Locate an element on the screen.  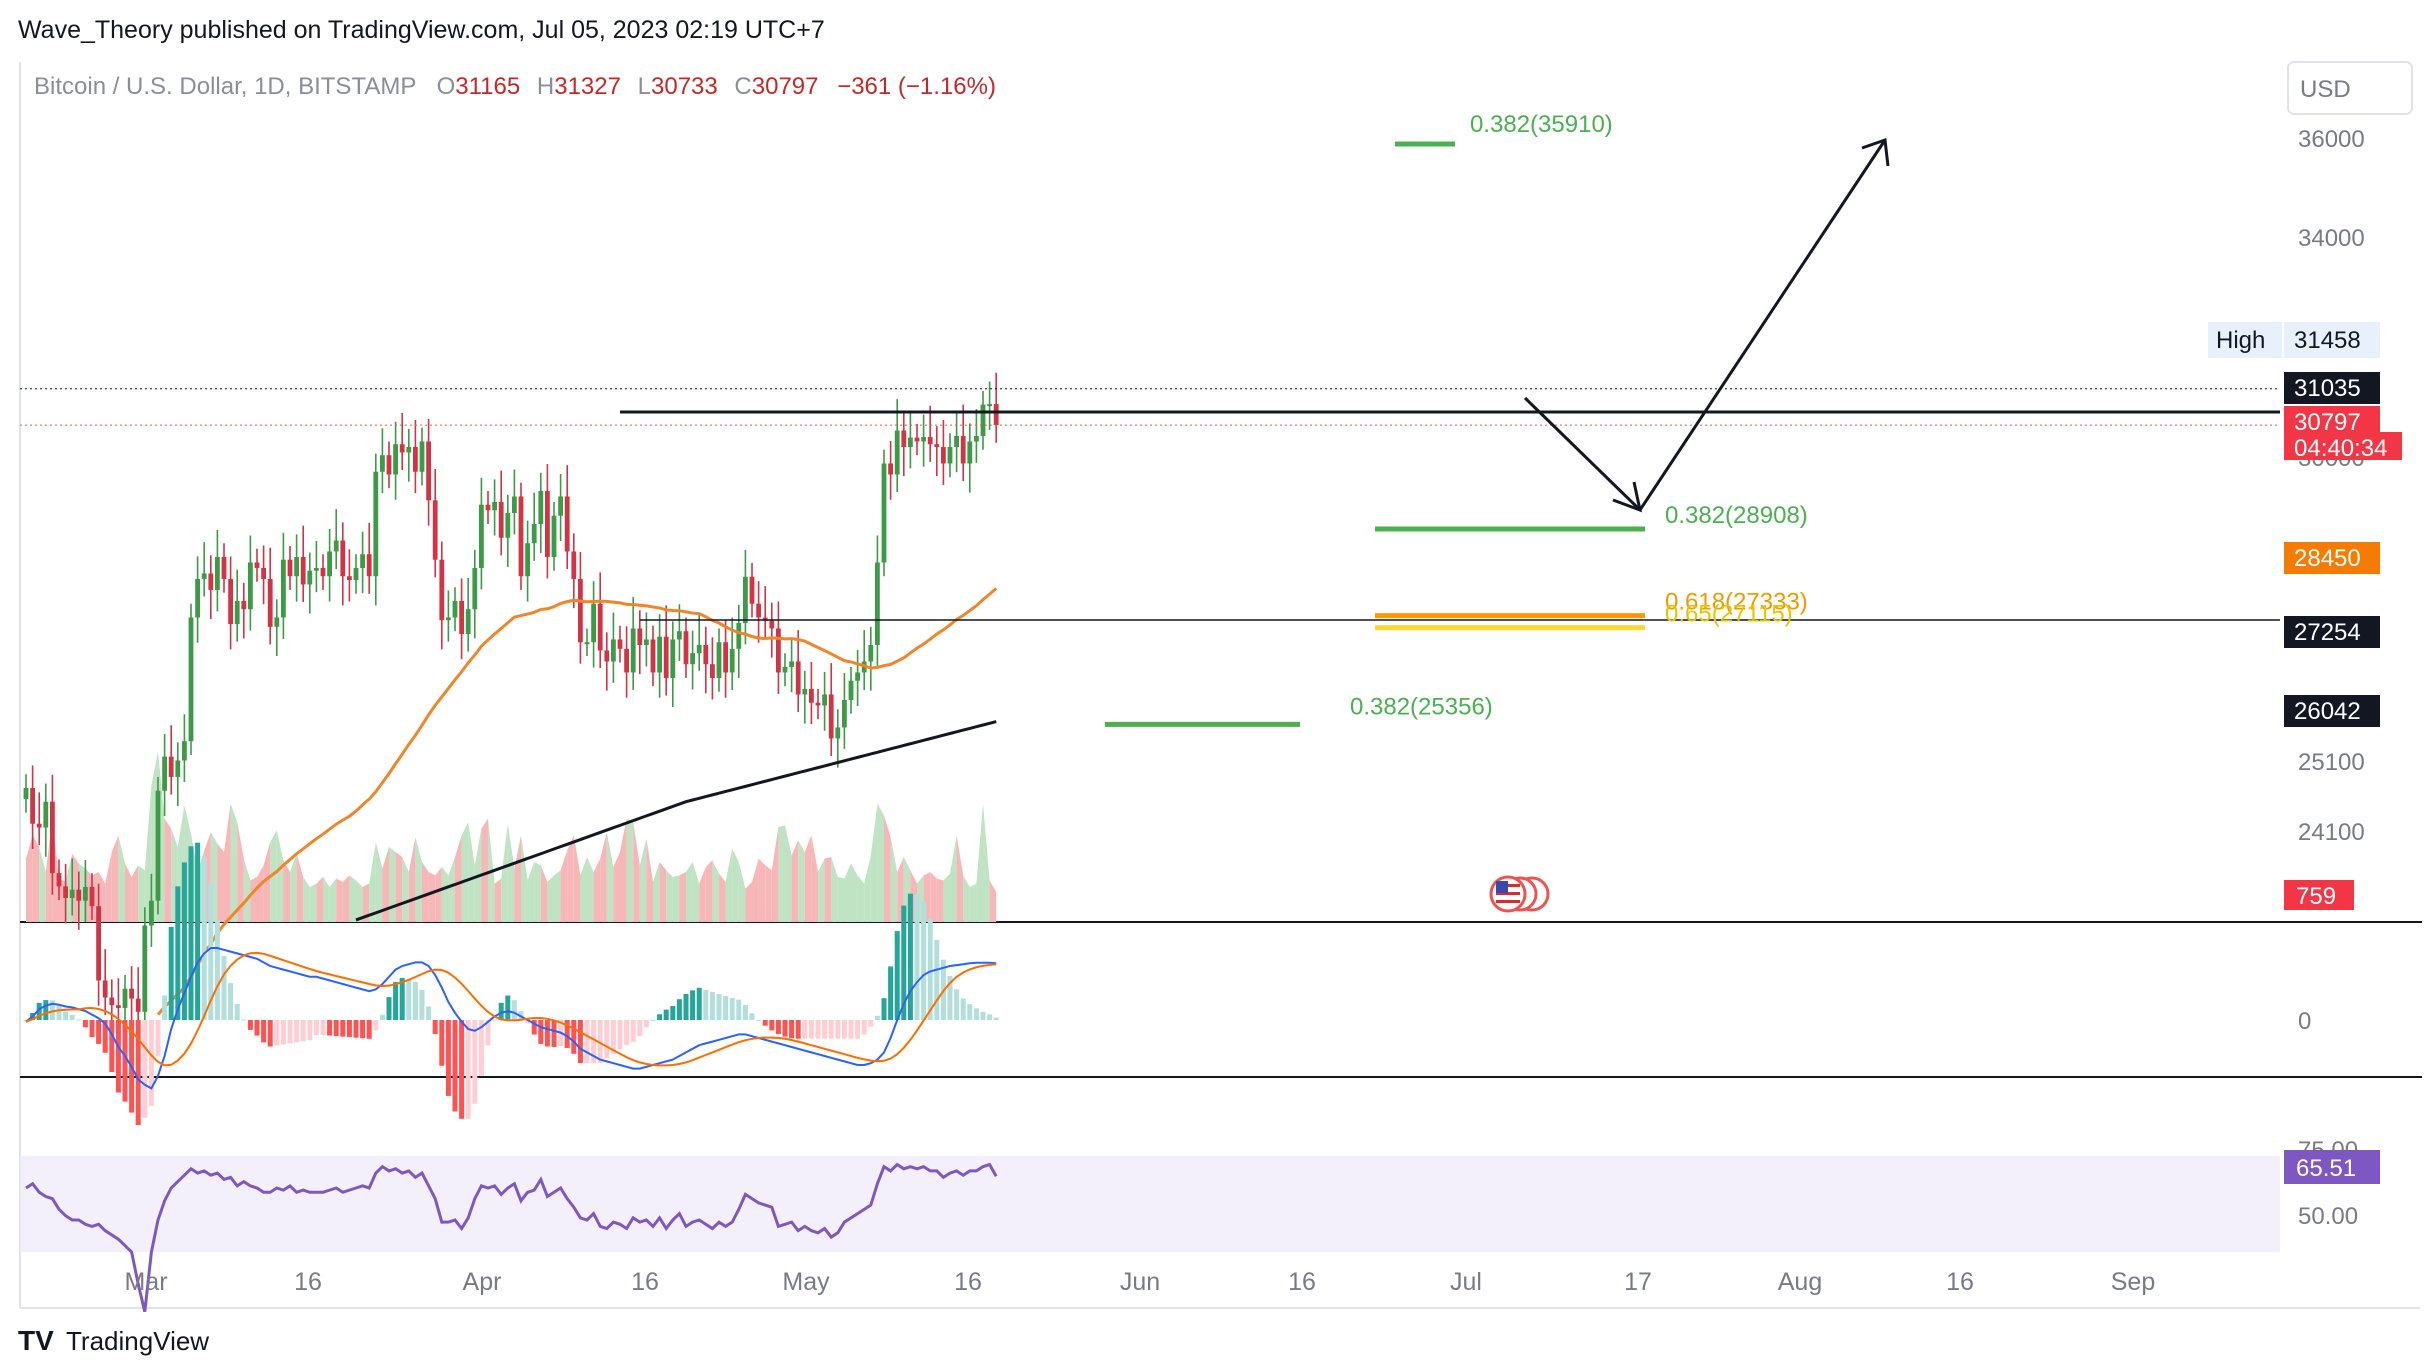
currency-button-bg is located at coordinates (2350, 88).